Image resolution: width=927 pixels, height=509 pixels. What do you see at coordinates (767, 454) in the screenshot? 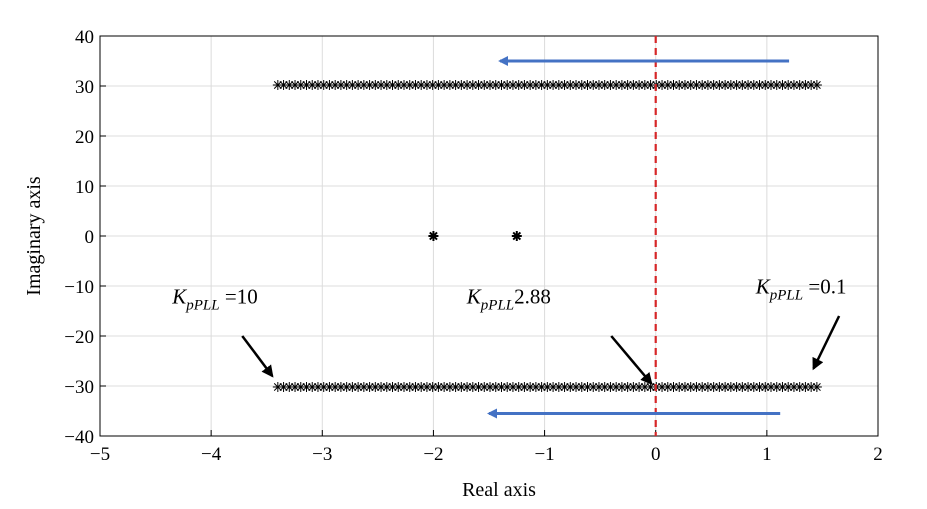
I see `x-tick-label: 1` at bounding box center [767, 454].